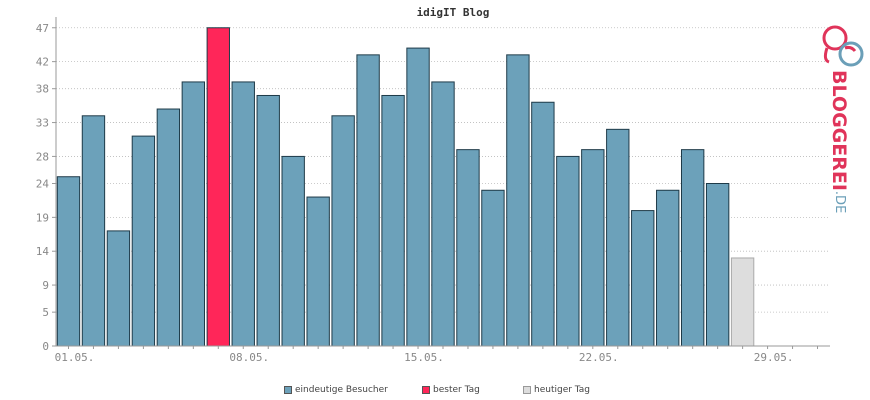 The image size is (870, 400). What do you see at coordinates (42, 123) in the screenshot?
I see `y-tick-label: 33` at bounding box center [42, 123].